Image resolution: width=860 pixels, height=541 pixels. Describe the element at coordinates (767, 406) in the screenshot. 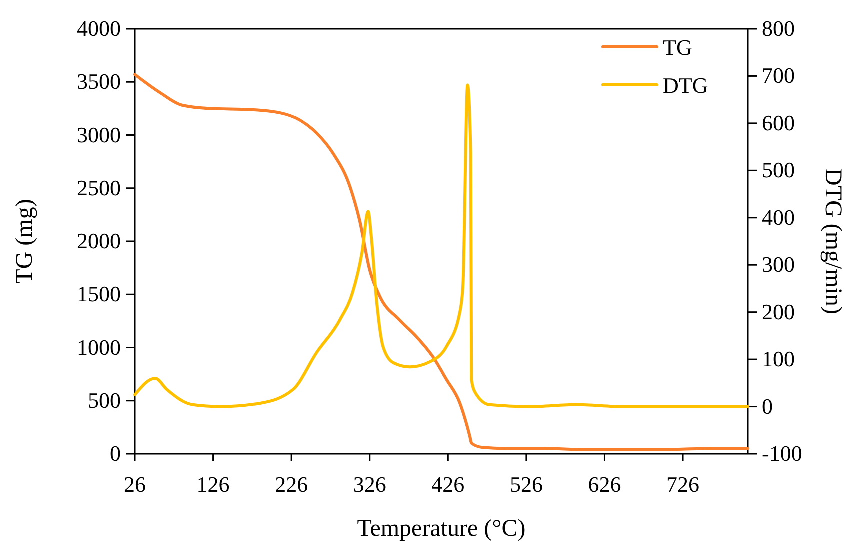

I see `y2-tick-label: 0` at that location.